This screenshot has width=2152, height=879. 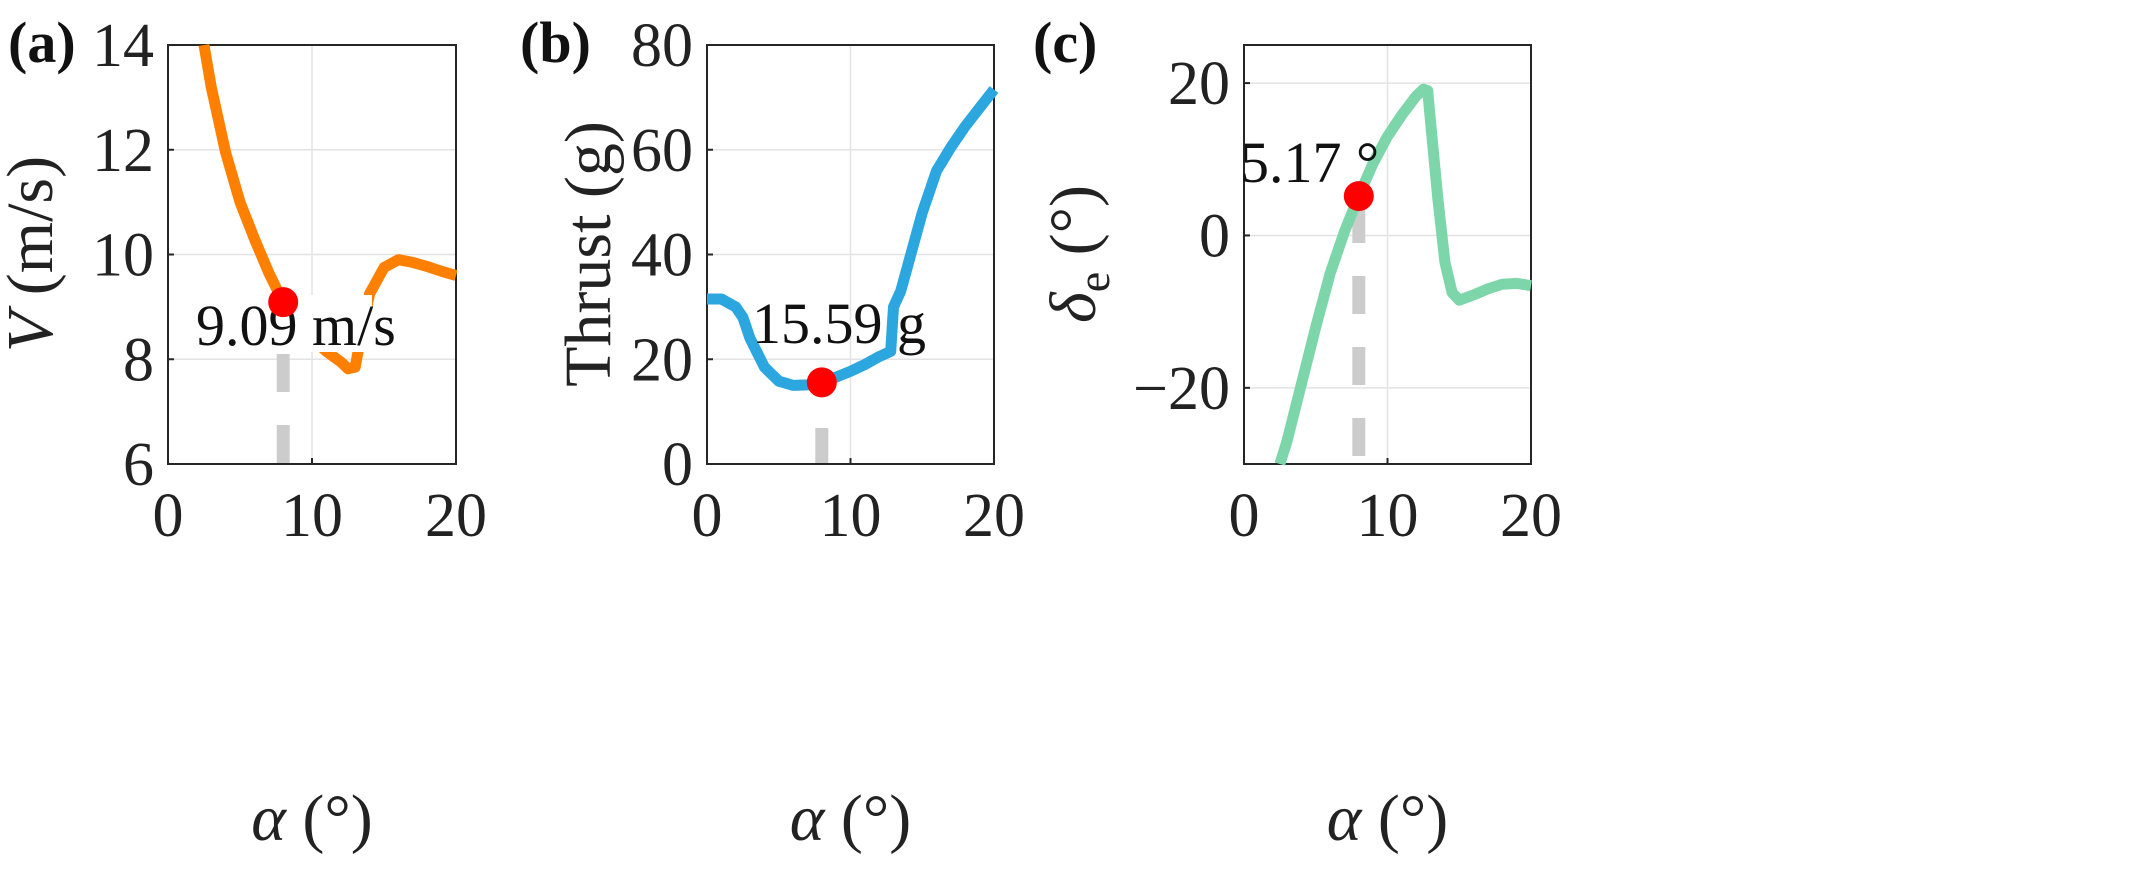 What do you see at coordinates (123, 151) in the screenshot?
I see `y-tick-label: 12` at bounding box center [123, 151].